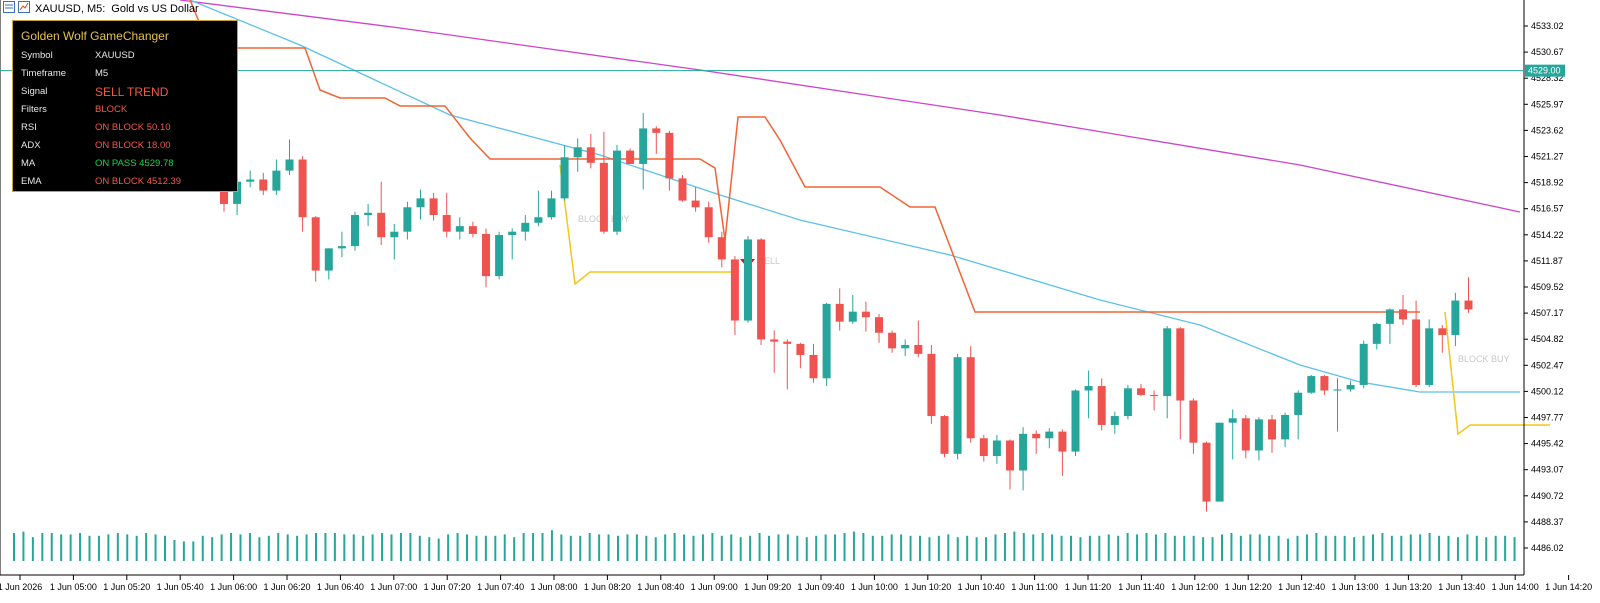 The height and width of the screenshot is (603, 1600). I want to click on price-tick-label: 4504.82, so click(1547, 339).